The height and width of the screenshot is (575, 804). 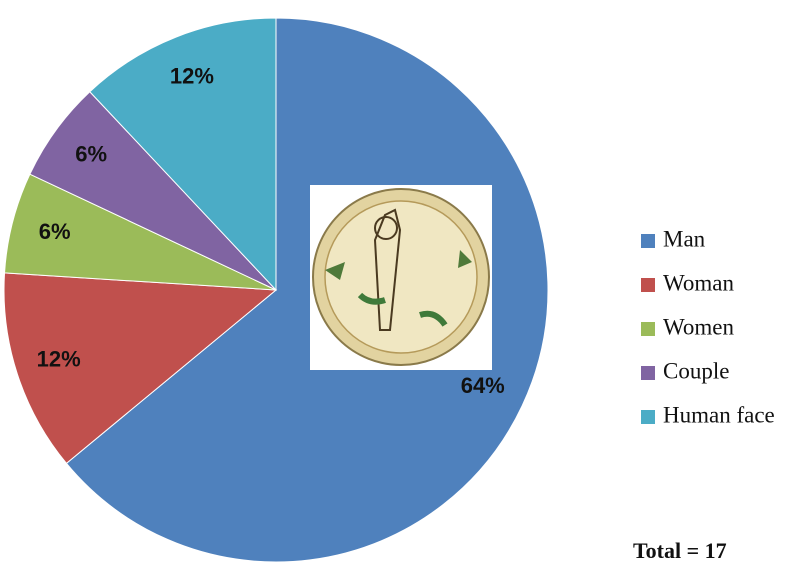 I want to click on legend: Man Woman Women Couple Human face, so click(x=708, y=326).